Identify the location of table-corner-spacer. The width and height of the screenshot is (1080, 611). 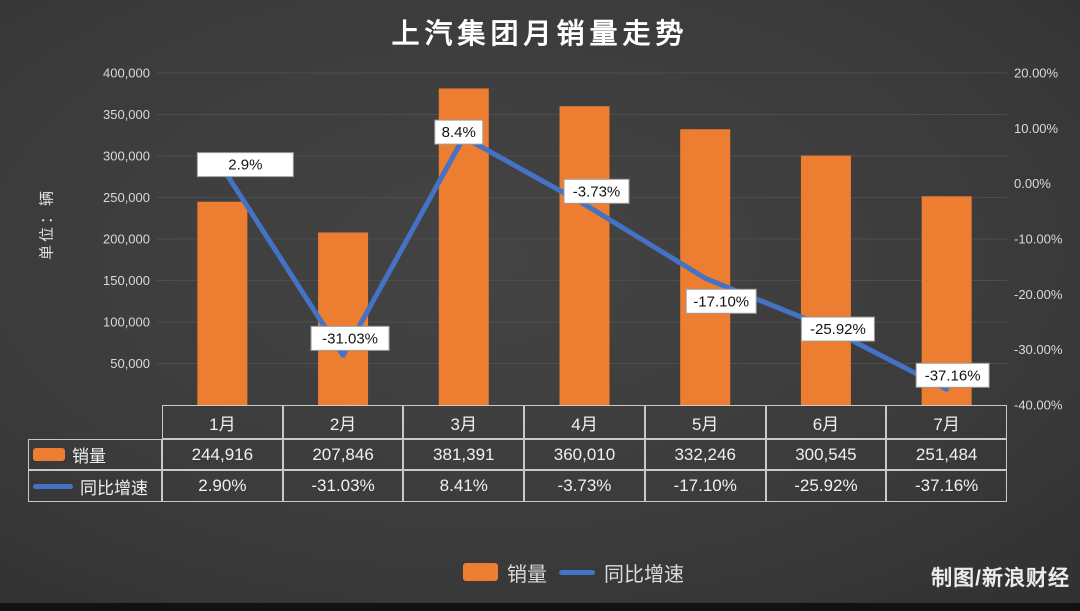
(95, 422).